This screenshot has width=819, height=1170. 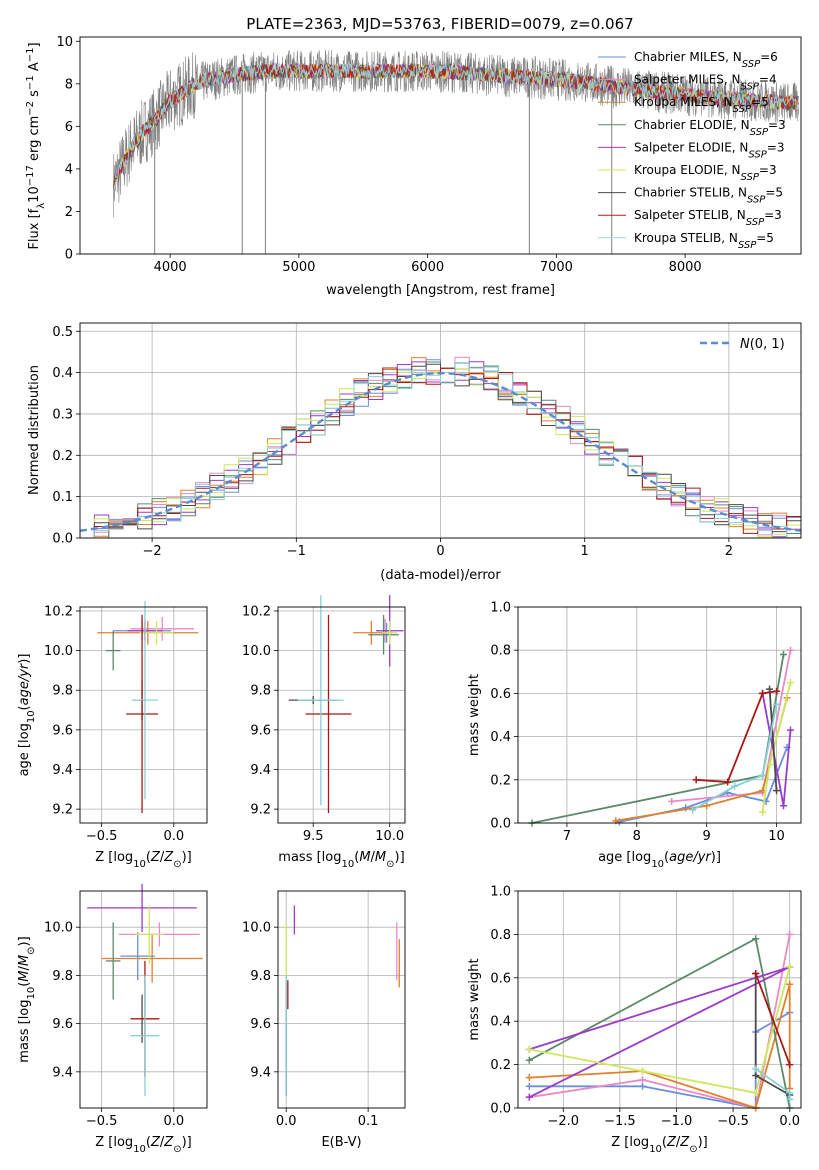 I want to click on legend-label: Salpeter STELIB, NSSP=3, so click(x=708, y=218).